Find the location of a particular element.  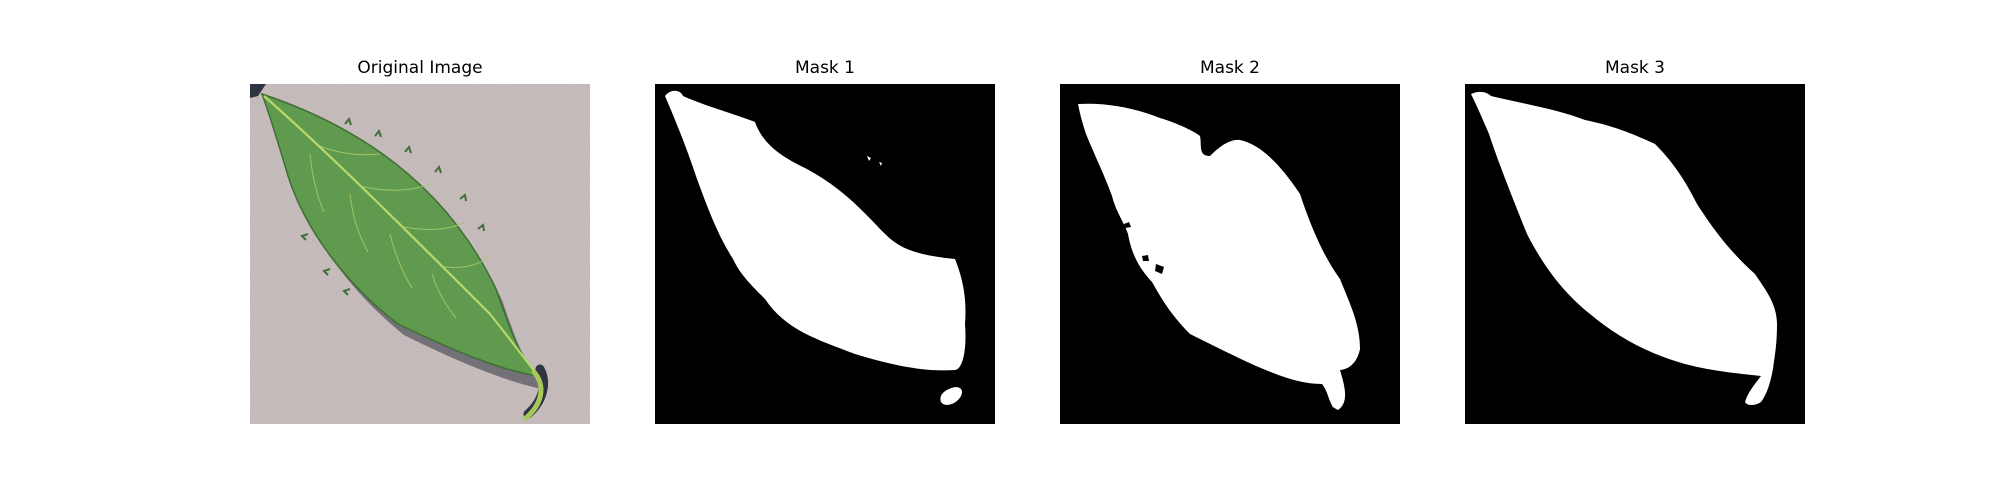

mask-1-speckles is located at coordinates (874, 161).